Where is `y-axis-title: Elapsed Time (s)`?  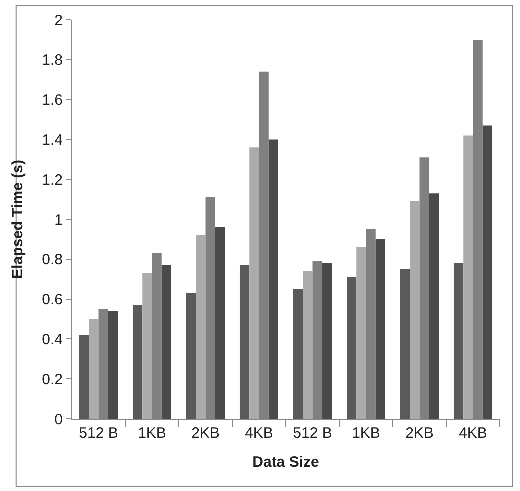 y-axis-title: Elapsed Time (s) is located at coordinates (17, 219).